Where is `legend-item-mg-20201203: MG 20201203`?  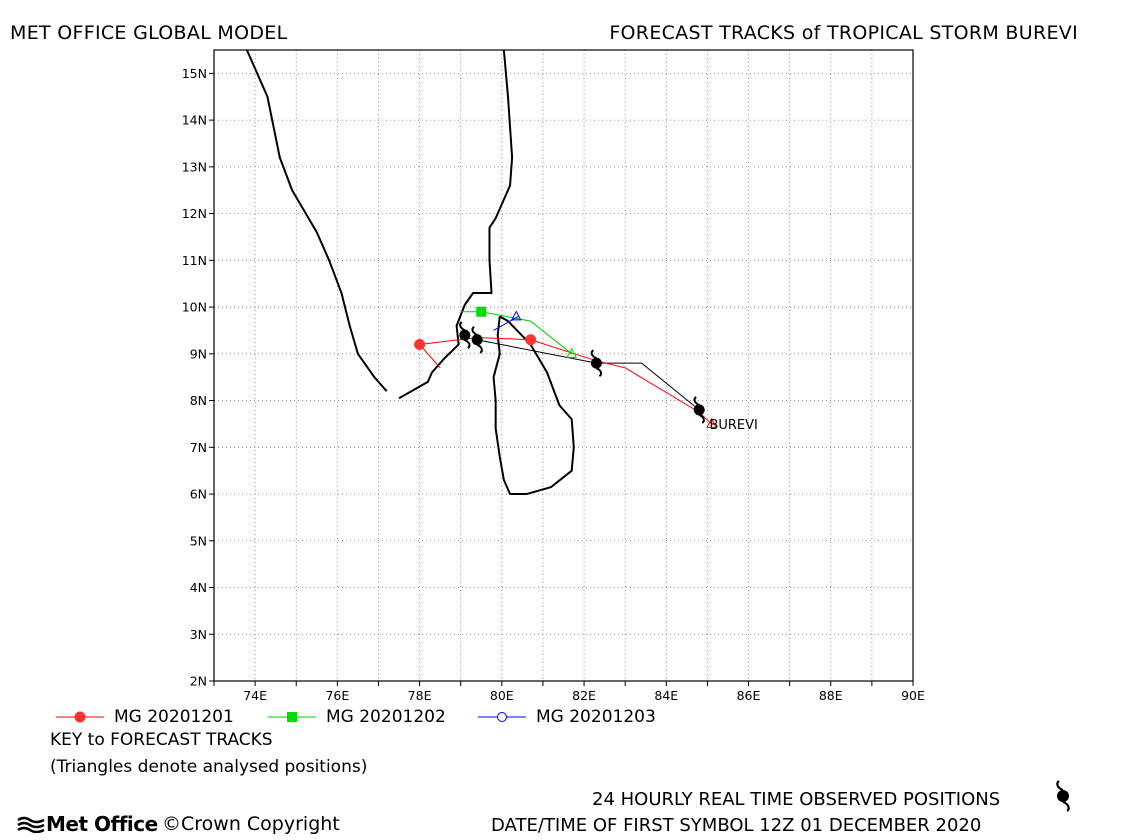
legend-item-mg-20201203: MG 20201203 is located at coordinates (566, 717).